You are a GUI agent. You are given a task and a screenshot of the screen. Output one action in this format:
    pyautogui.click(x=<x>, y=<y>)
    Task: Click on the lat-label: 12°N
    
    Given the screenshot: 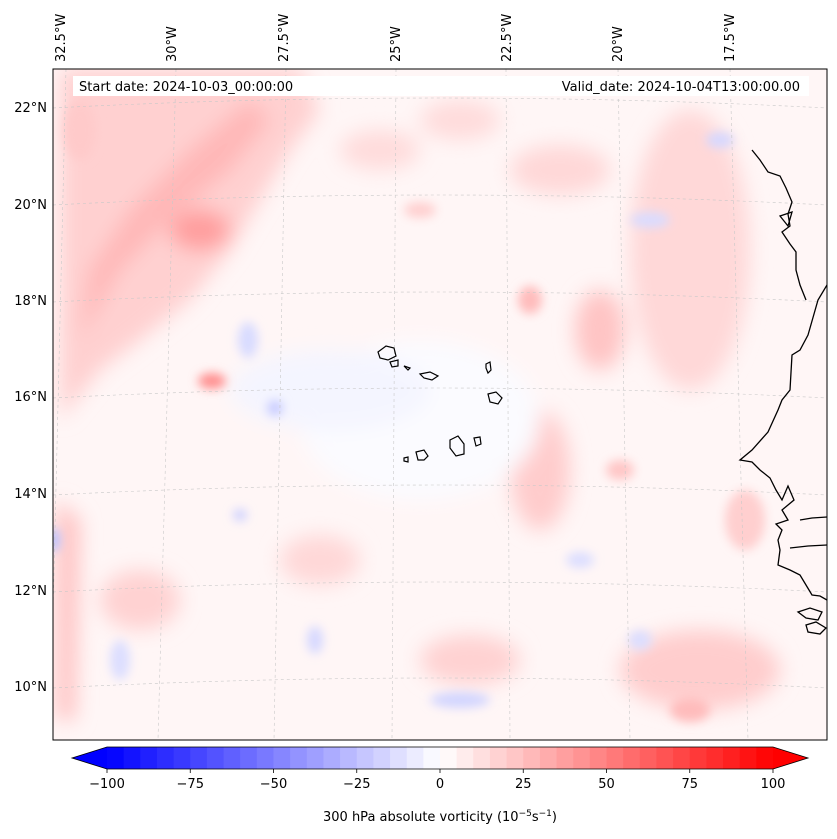 What is the action you would take?
    pyautogui.click(x=30, y=591)
    